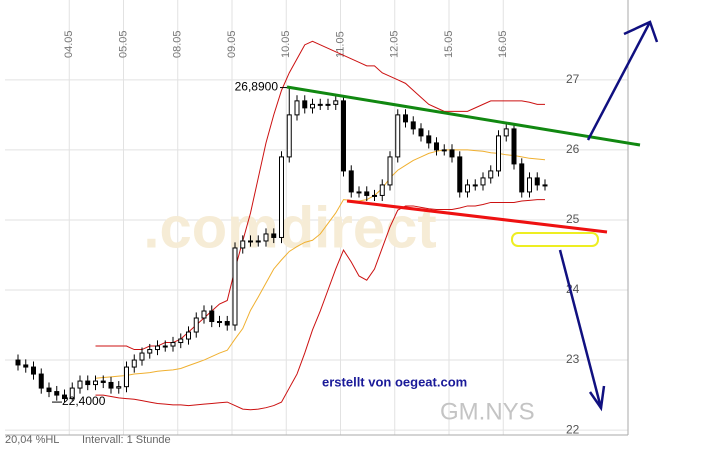  I want to click on x-tick-label: 11.05, so click(340, 44).